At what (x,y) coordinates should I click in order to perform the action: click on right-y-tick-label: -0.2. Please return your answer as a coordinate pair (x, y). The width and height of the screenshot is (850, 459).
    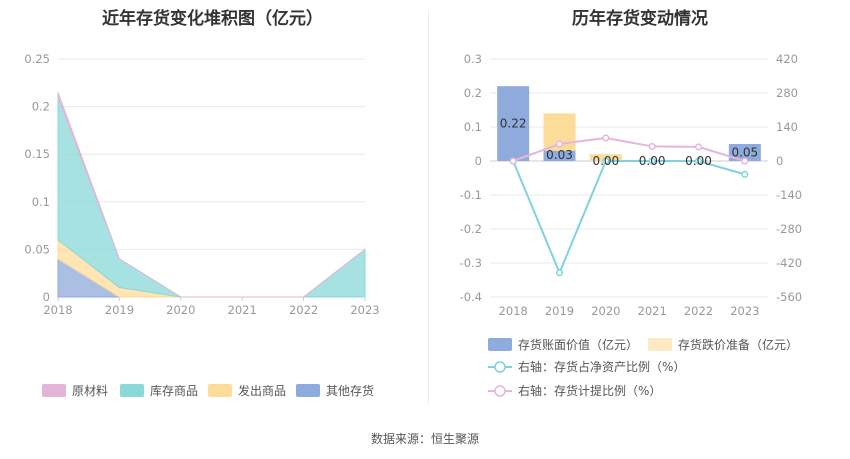
    Looking at the image, I should click on (471, 229).